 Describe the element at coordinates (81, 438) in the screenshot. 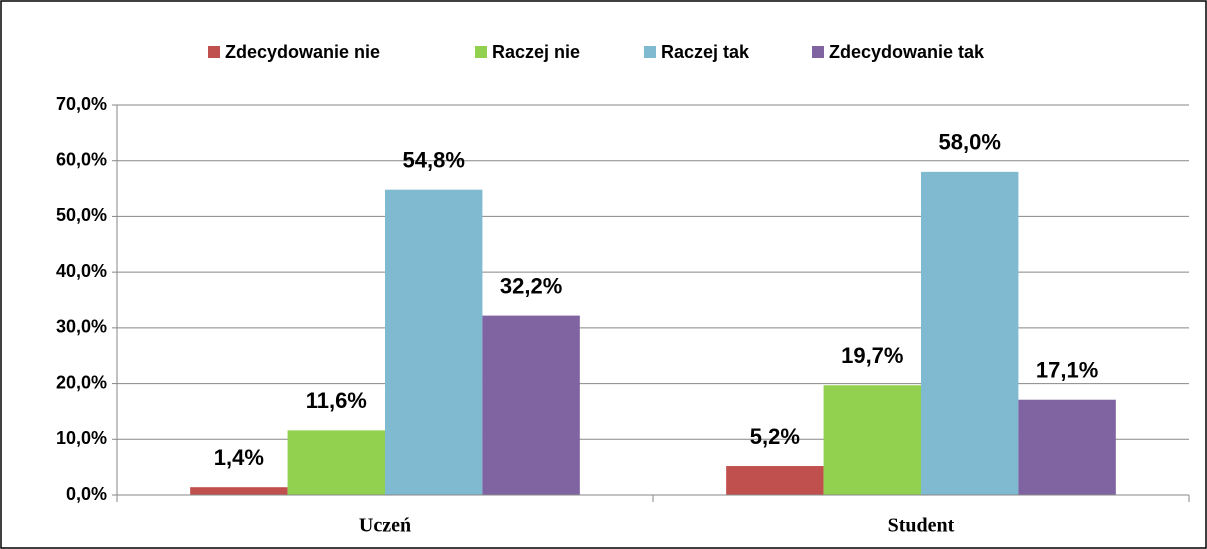

I see `y-tick-label: 10,0%` at that location.